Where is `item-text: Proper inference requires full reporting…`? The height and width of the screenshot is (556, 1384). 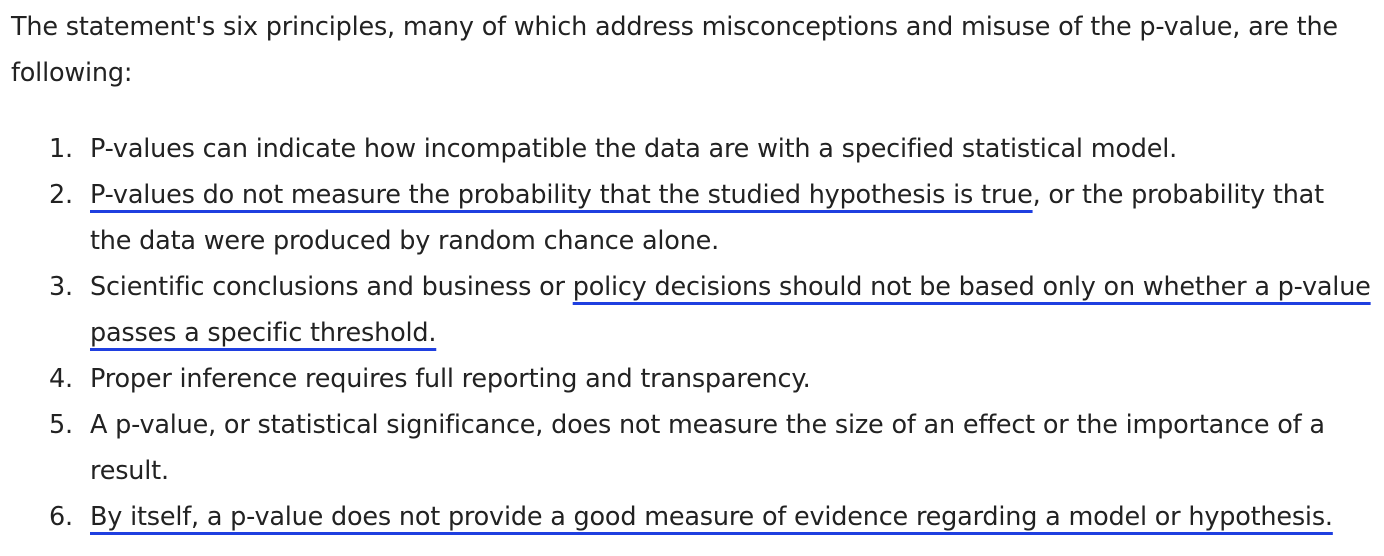
item-text: Proper inference requires full reporting… is located at coordinates (450, 379).